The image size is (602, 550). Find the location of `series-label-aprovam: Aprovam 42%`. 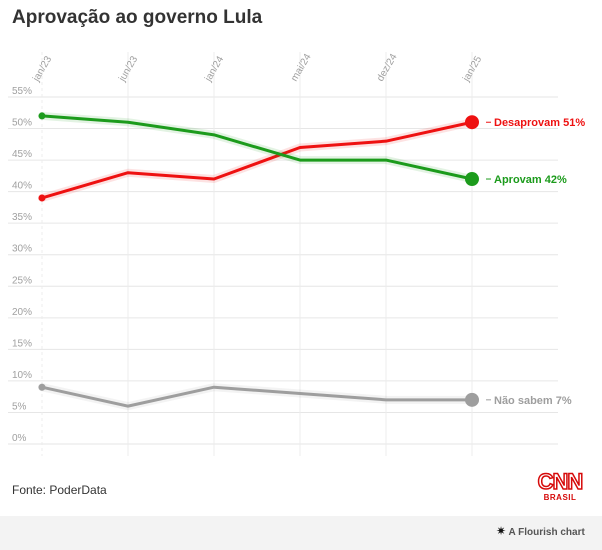

series-label-aprovam: Aprovam 42% is located at coordinates (530, 180).